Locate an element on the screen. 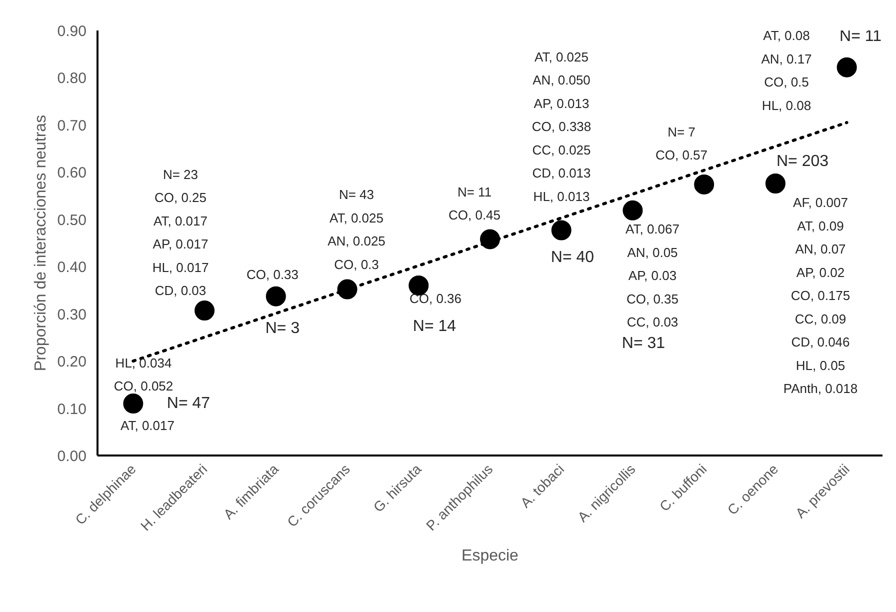  y-axis-title: Proporción de interacciones neutras is located at coordinates (41, 243).